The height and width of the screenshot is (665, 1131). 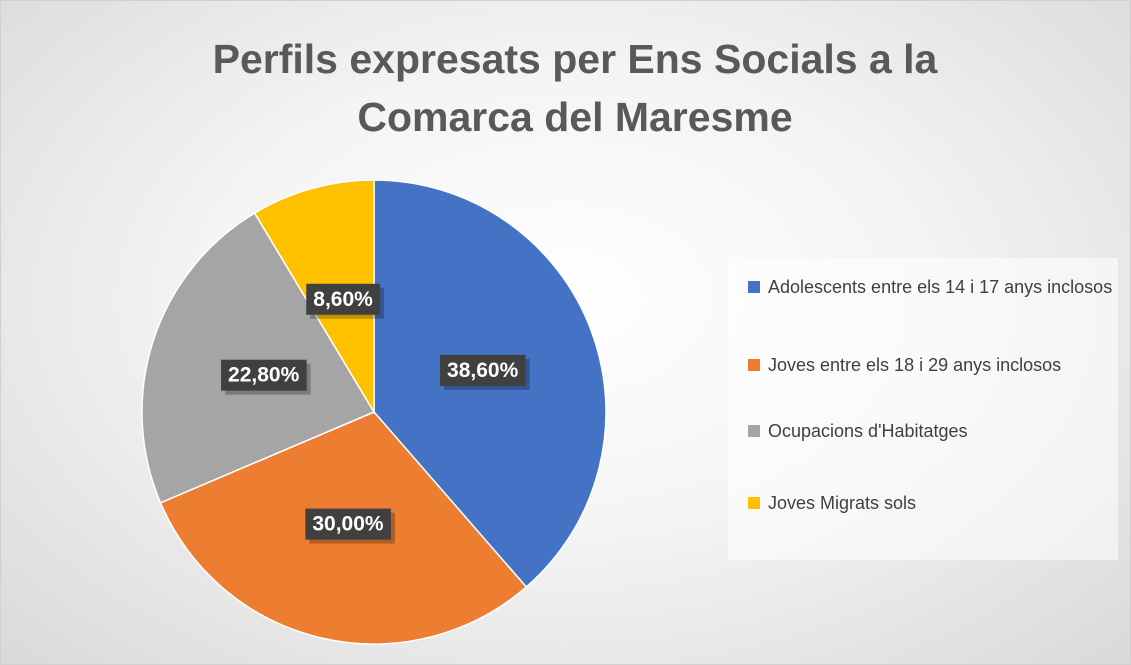 I want to click on legend-entry: Ocupacions d'Habitatges, so click(x=938, y=431).